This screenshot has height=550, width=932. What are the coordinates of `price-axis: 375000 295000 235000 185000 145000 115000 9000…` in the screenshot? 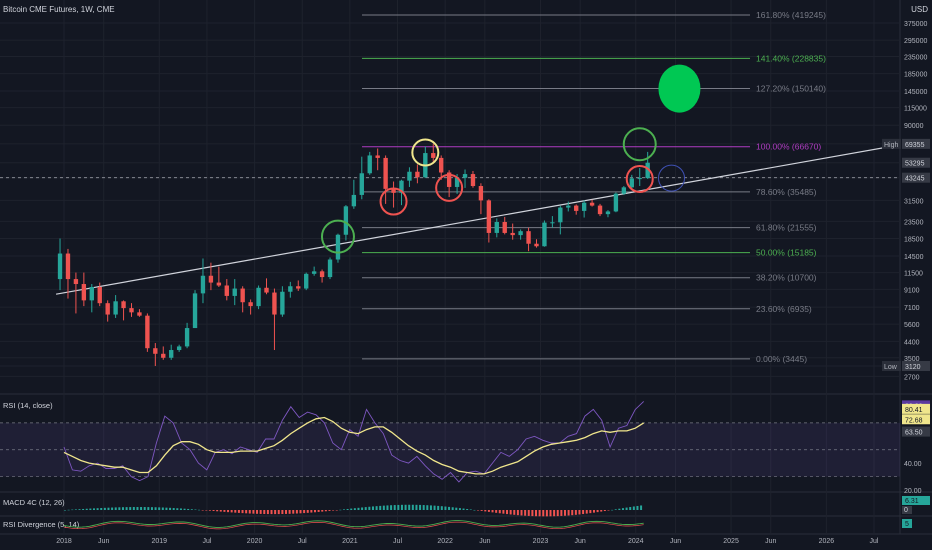 It's located at (906, 201).